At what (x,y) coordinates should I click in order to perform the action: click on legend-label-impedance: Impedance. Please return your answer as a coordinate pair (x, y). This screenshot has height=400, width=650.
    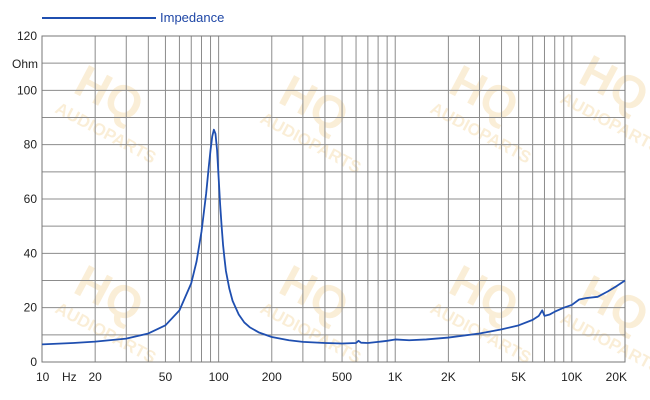
    Looking at the image, I should click on (192, 17).